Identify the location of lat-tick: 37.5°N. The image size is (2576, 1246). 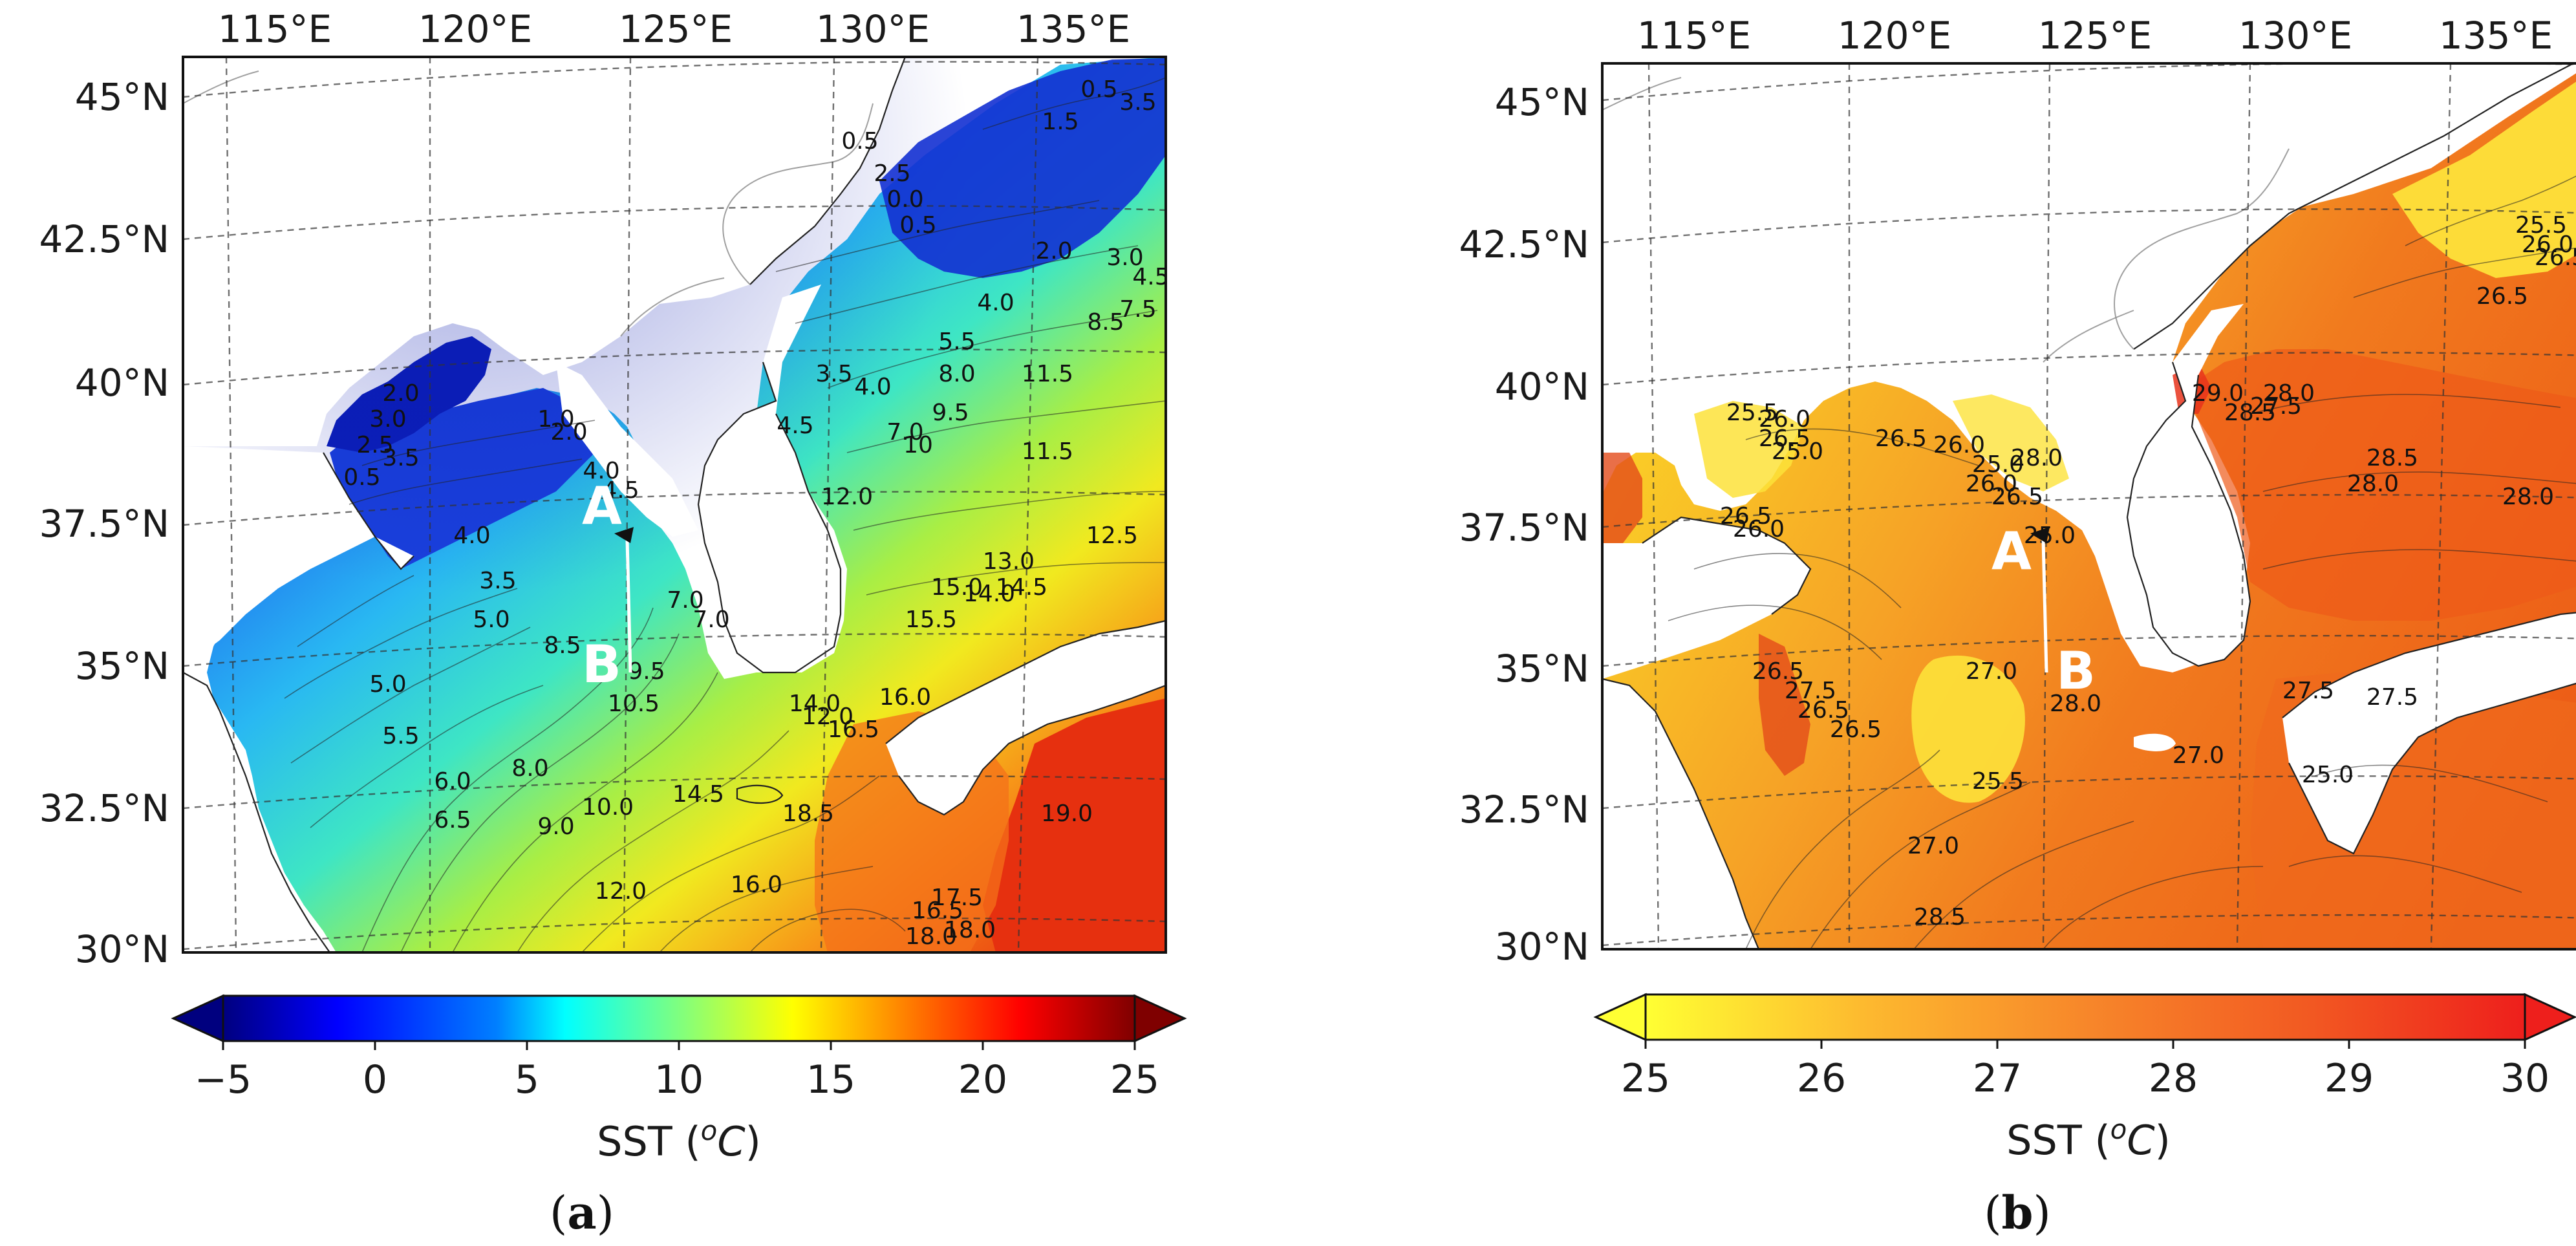
(1524, 528).